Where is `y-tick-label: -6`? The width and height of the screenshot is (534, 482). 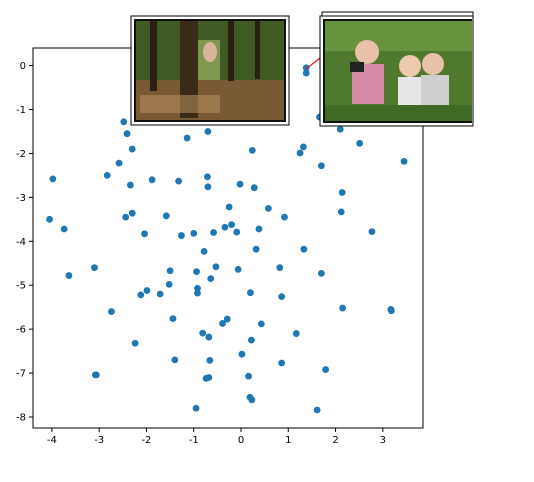
y-tick-label: -6 is located at coordinates (21, 330).